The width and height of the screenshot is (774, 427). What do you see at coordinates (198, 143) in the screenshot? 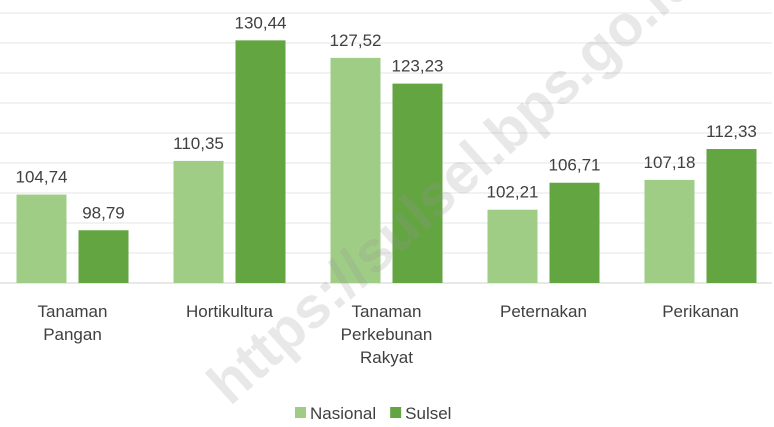
I see `data-label: 110,35` at bounding box center [198, 143].